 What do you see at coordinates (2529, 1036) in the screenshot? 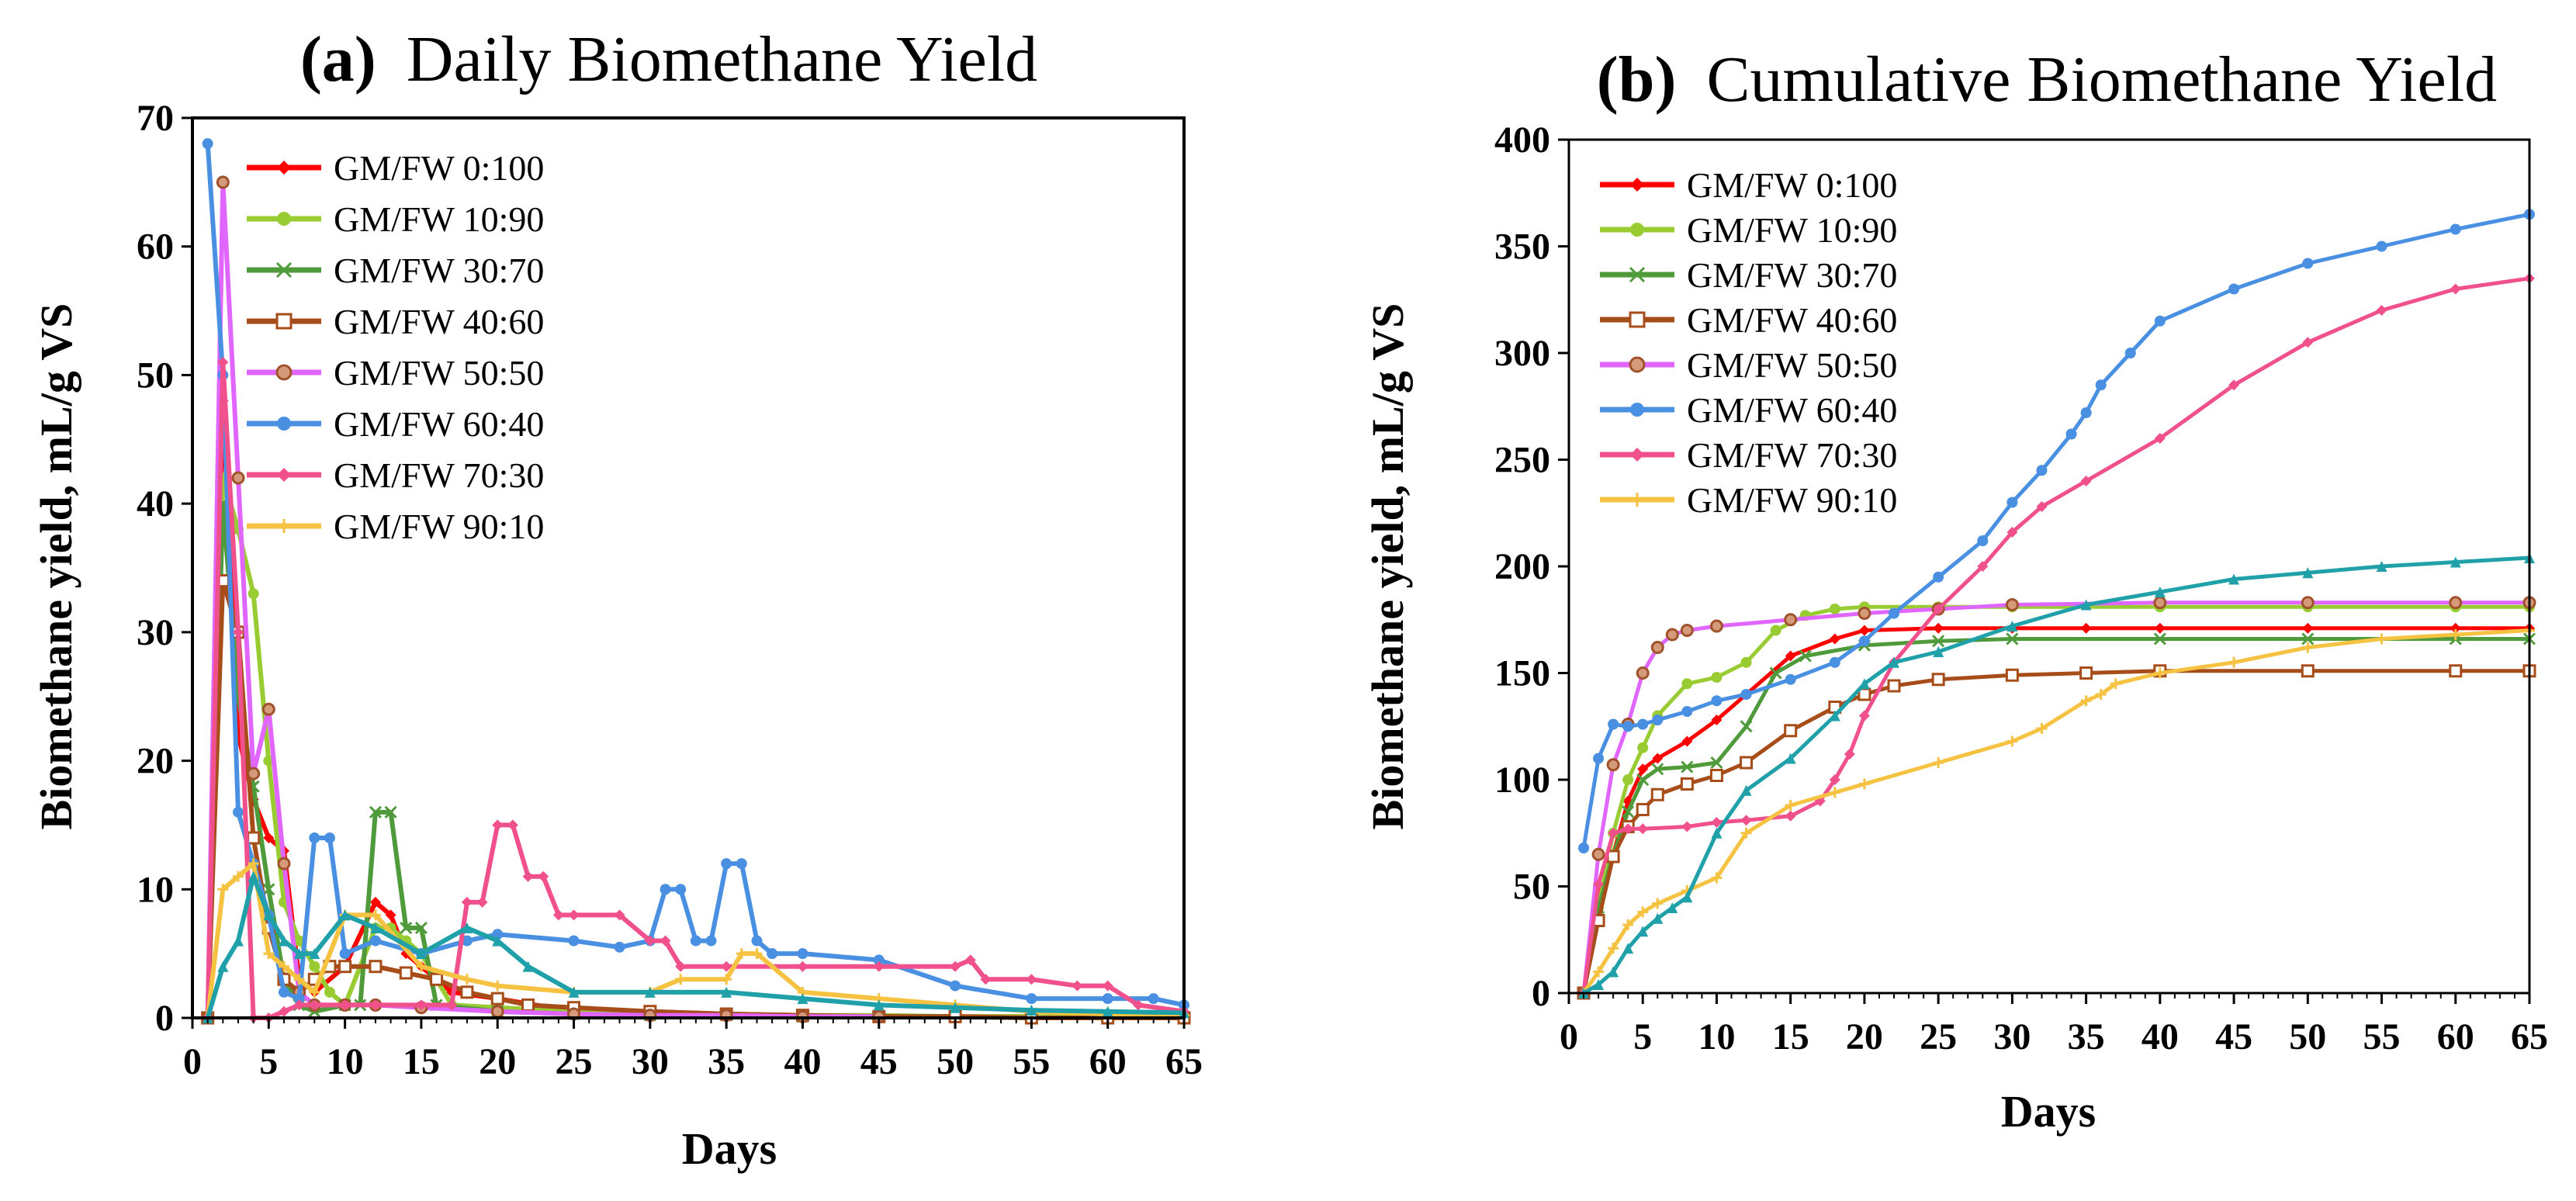
I see `chart-b-x-tick-label: 65` at bounding box center [2529, 1036].